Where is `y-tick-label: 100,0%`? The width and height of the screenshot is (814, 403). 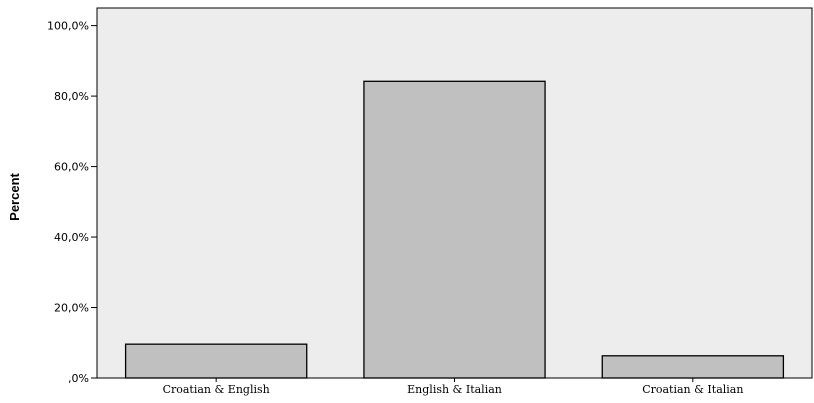
y-tick-label: 100,0% is located at coordinates (68, 26).